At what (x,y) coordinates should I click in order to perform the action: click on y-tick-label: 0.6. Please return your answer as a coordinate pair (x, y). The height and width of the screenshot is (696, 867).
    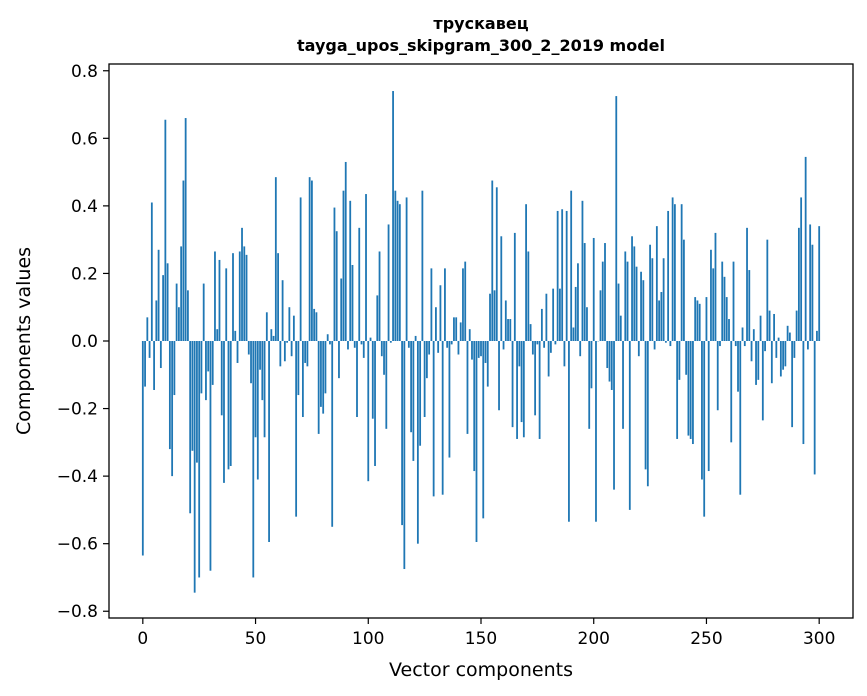
    Looking at the image, I should click on (84, 139).